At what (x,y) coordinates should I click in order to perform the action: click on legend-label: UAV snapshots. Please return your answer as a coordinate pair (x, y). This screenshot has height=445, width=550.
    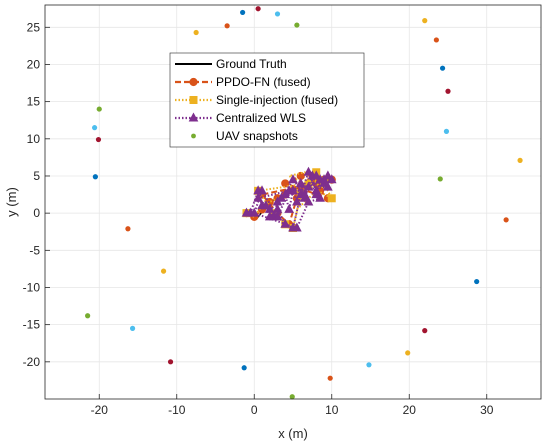
    Looking at the image, I should click on (257, 136).